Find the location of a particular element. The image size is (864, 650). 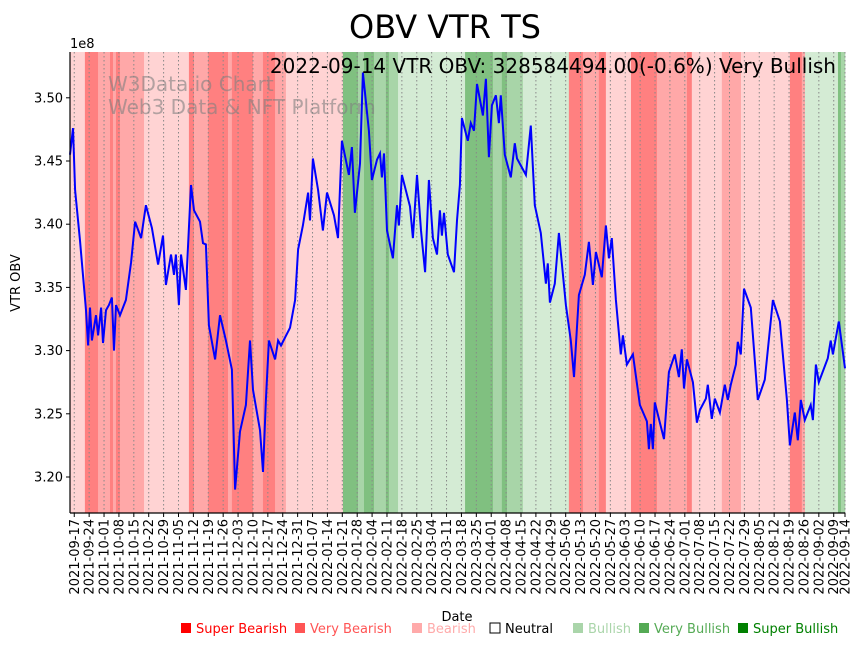

x-tick-label: 2022-02-18 is located at coordinates (402, 557).